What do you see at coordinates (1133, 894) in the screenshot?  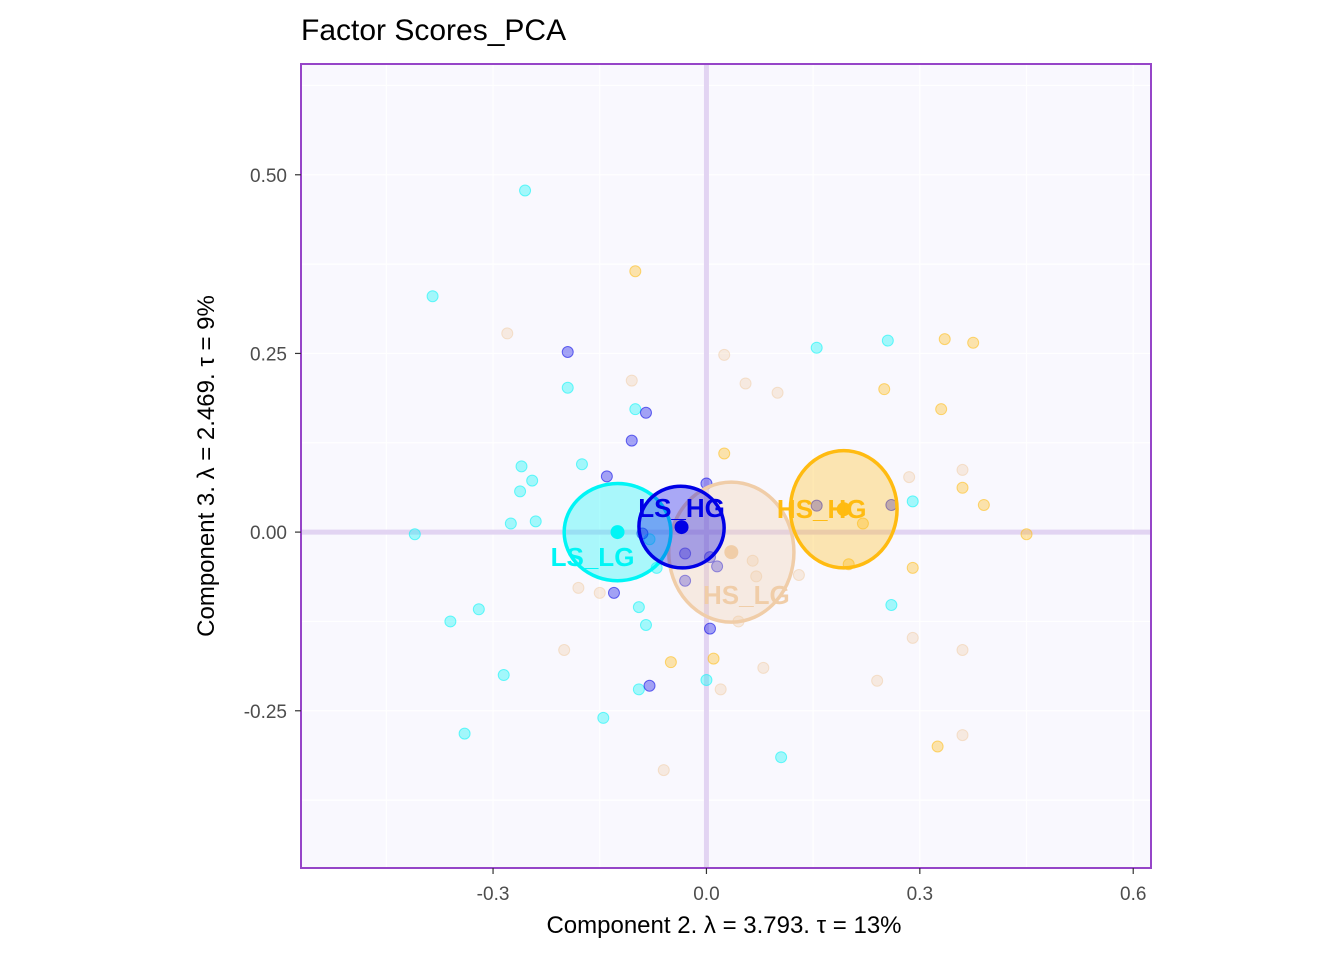 I see `x-tick-label: 0.6` at bounding box center [1133, 894].